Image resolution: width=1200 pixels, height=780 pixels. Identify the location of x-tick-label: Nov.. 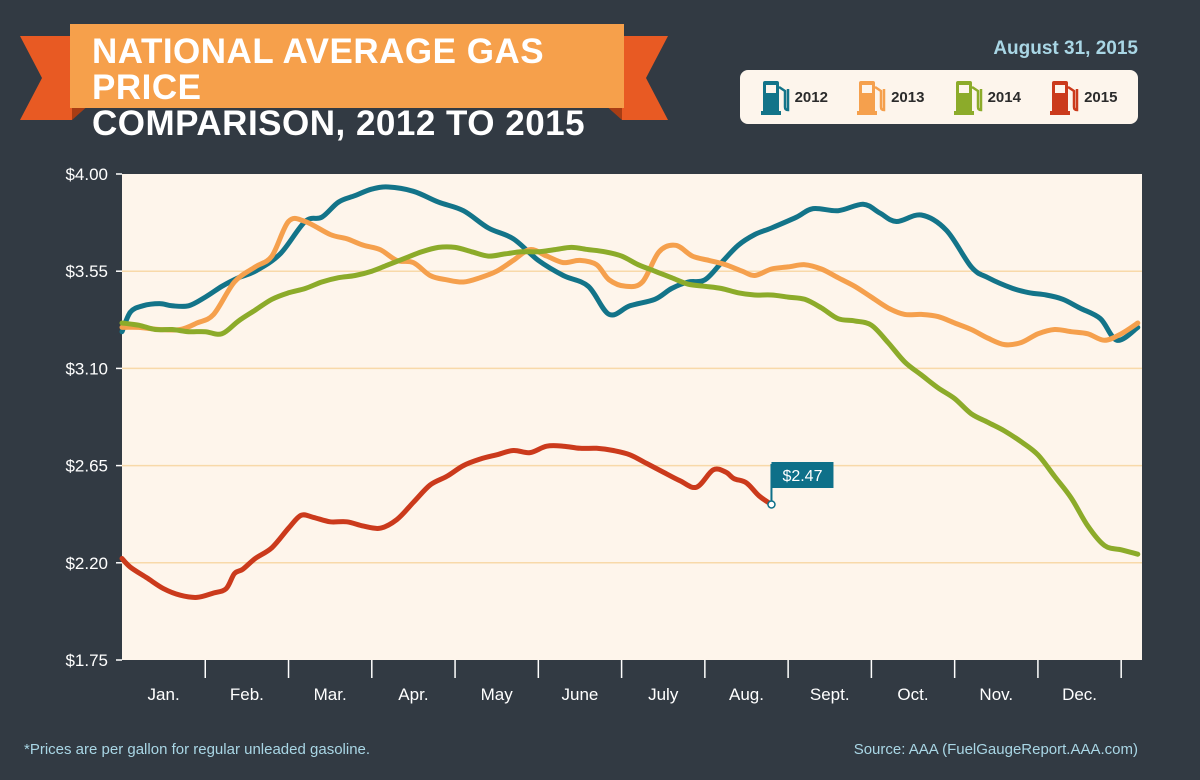
(996, 694).